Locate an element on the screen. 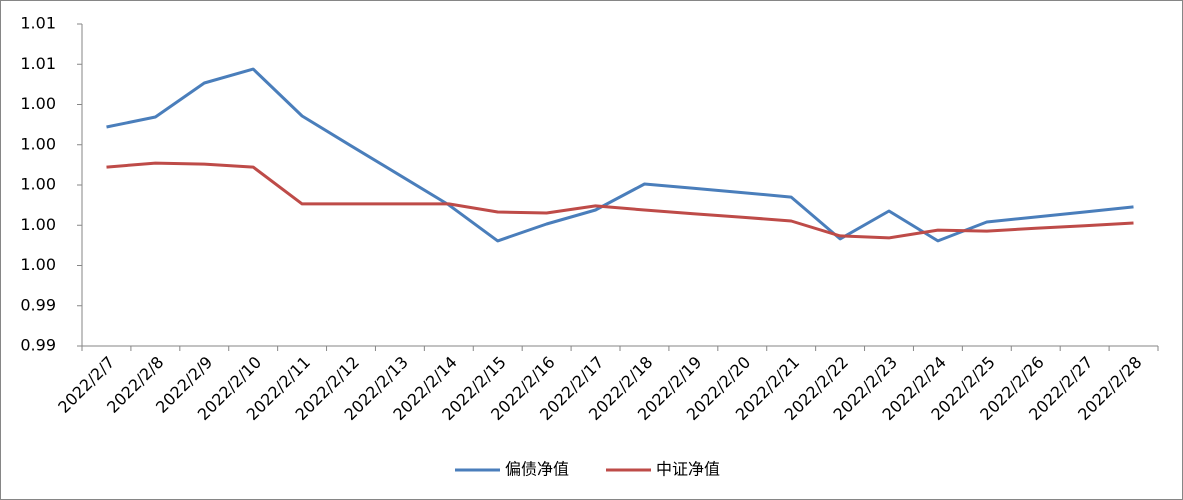 This screenshot has width=1183, height=500. legend-label: 中证净值 is located at coordinates (688, 469).